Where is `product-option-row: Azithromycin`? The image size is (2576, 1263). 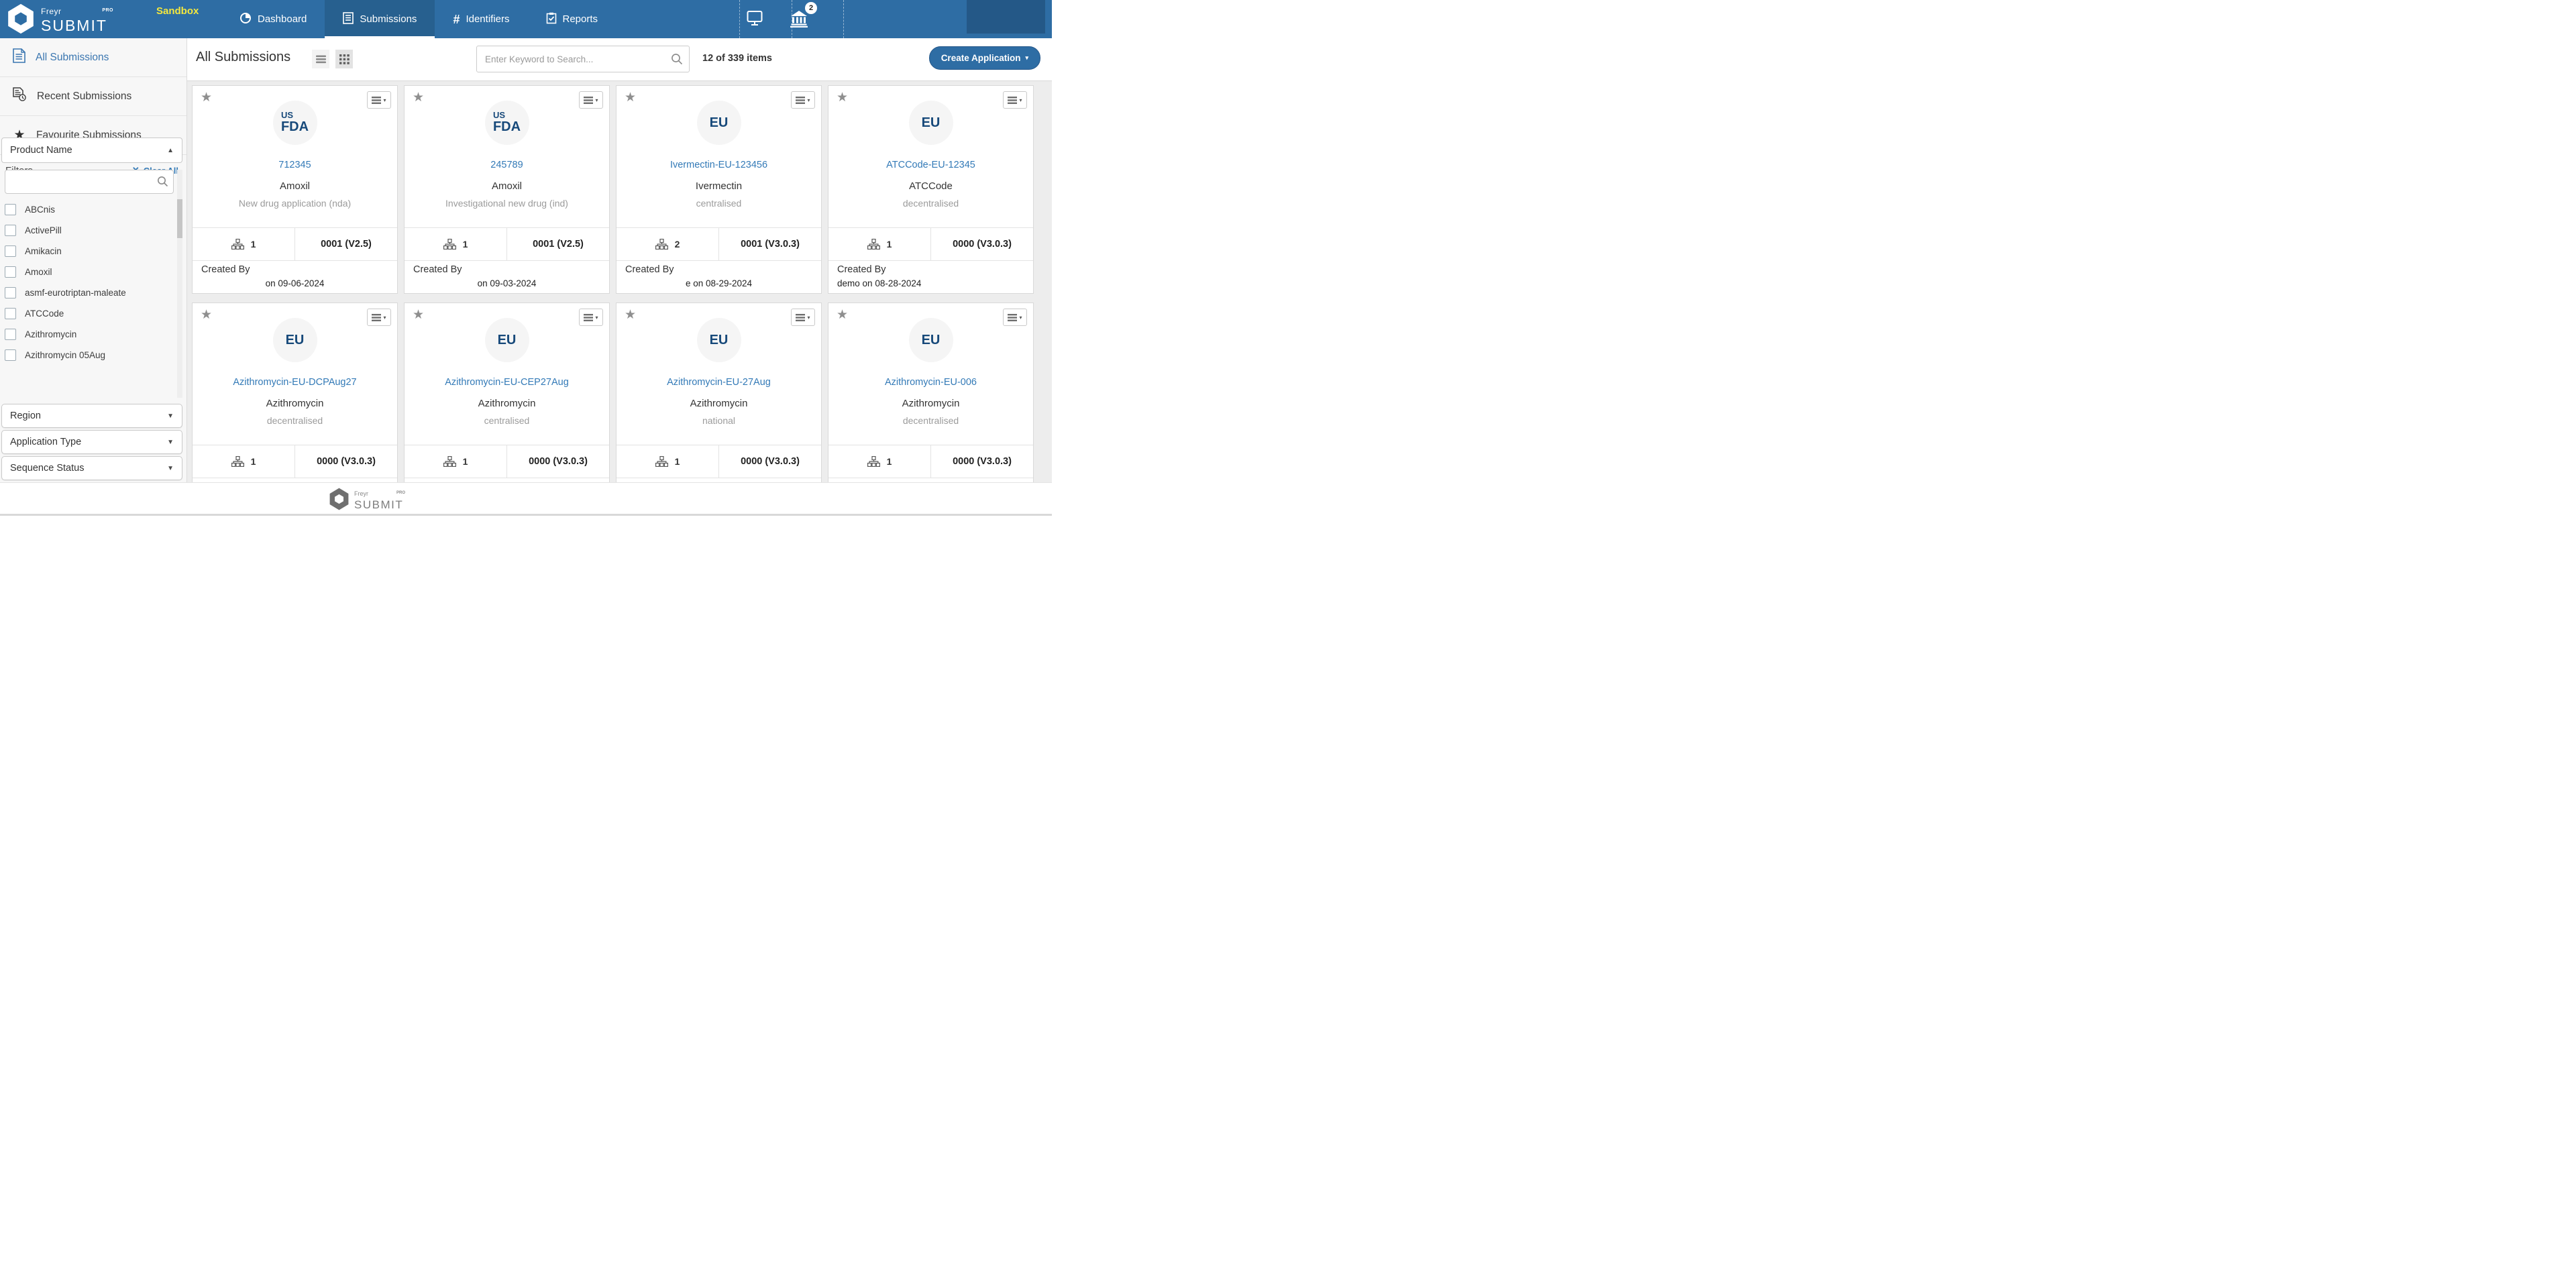 product-option-row: Azithromycin is located at coordinates (88, 334).